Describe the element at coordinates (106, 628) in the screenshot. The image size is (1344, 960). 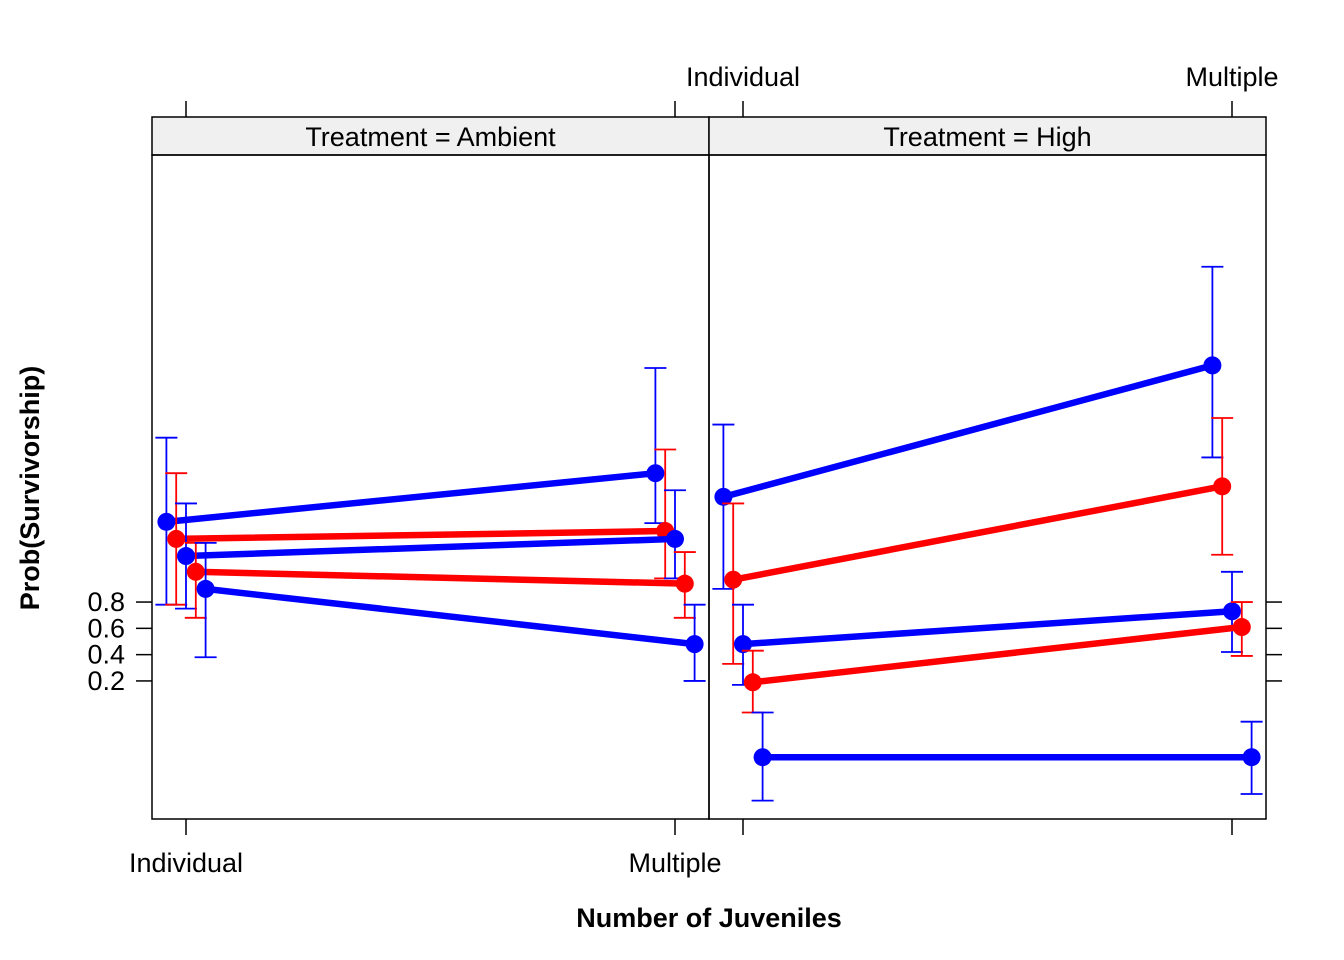
I see `y-tick-label: 0.6` at that location.